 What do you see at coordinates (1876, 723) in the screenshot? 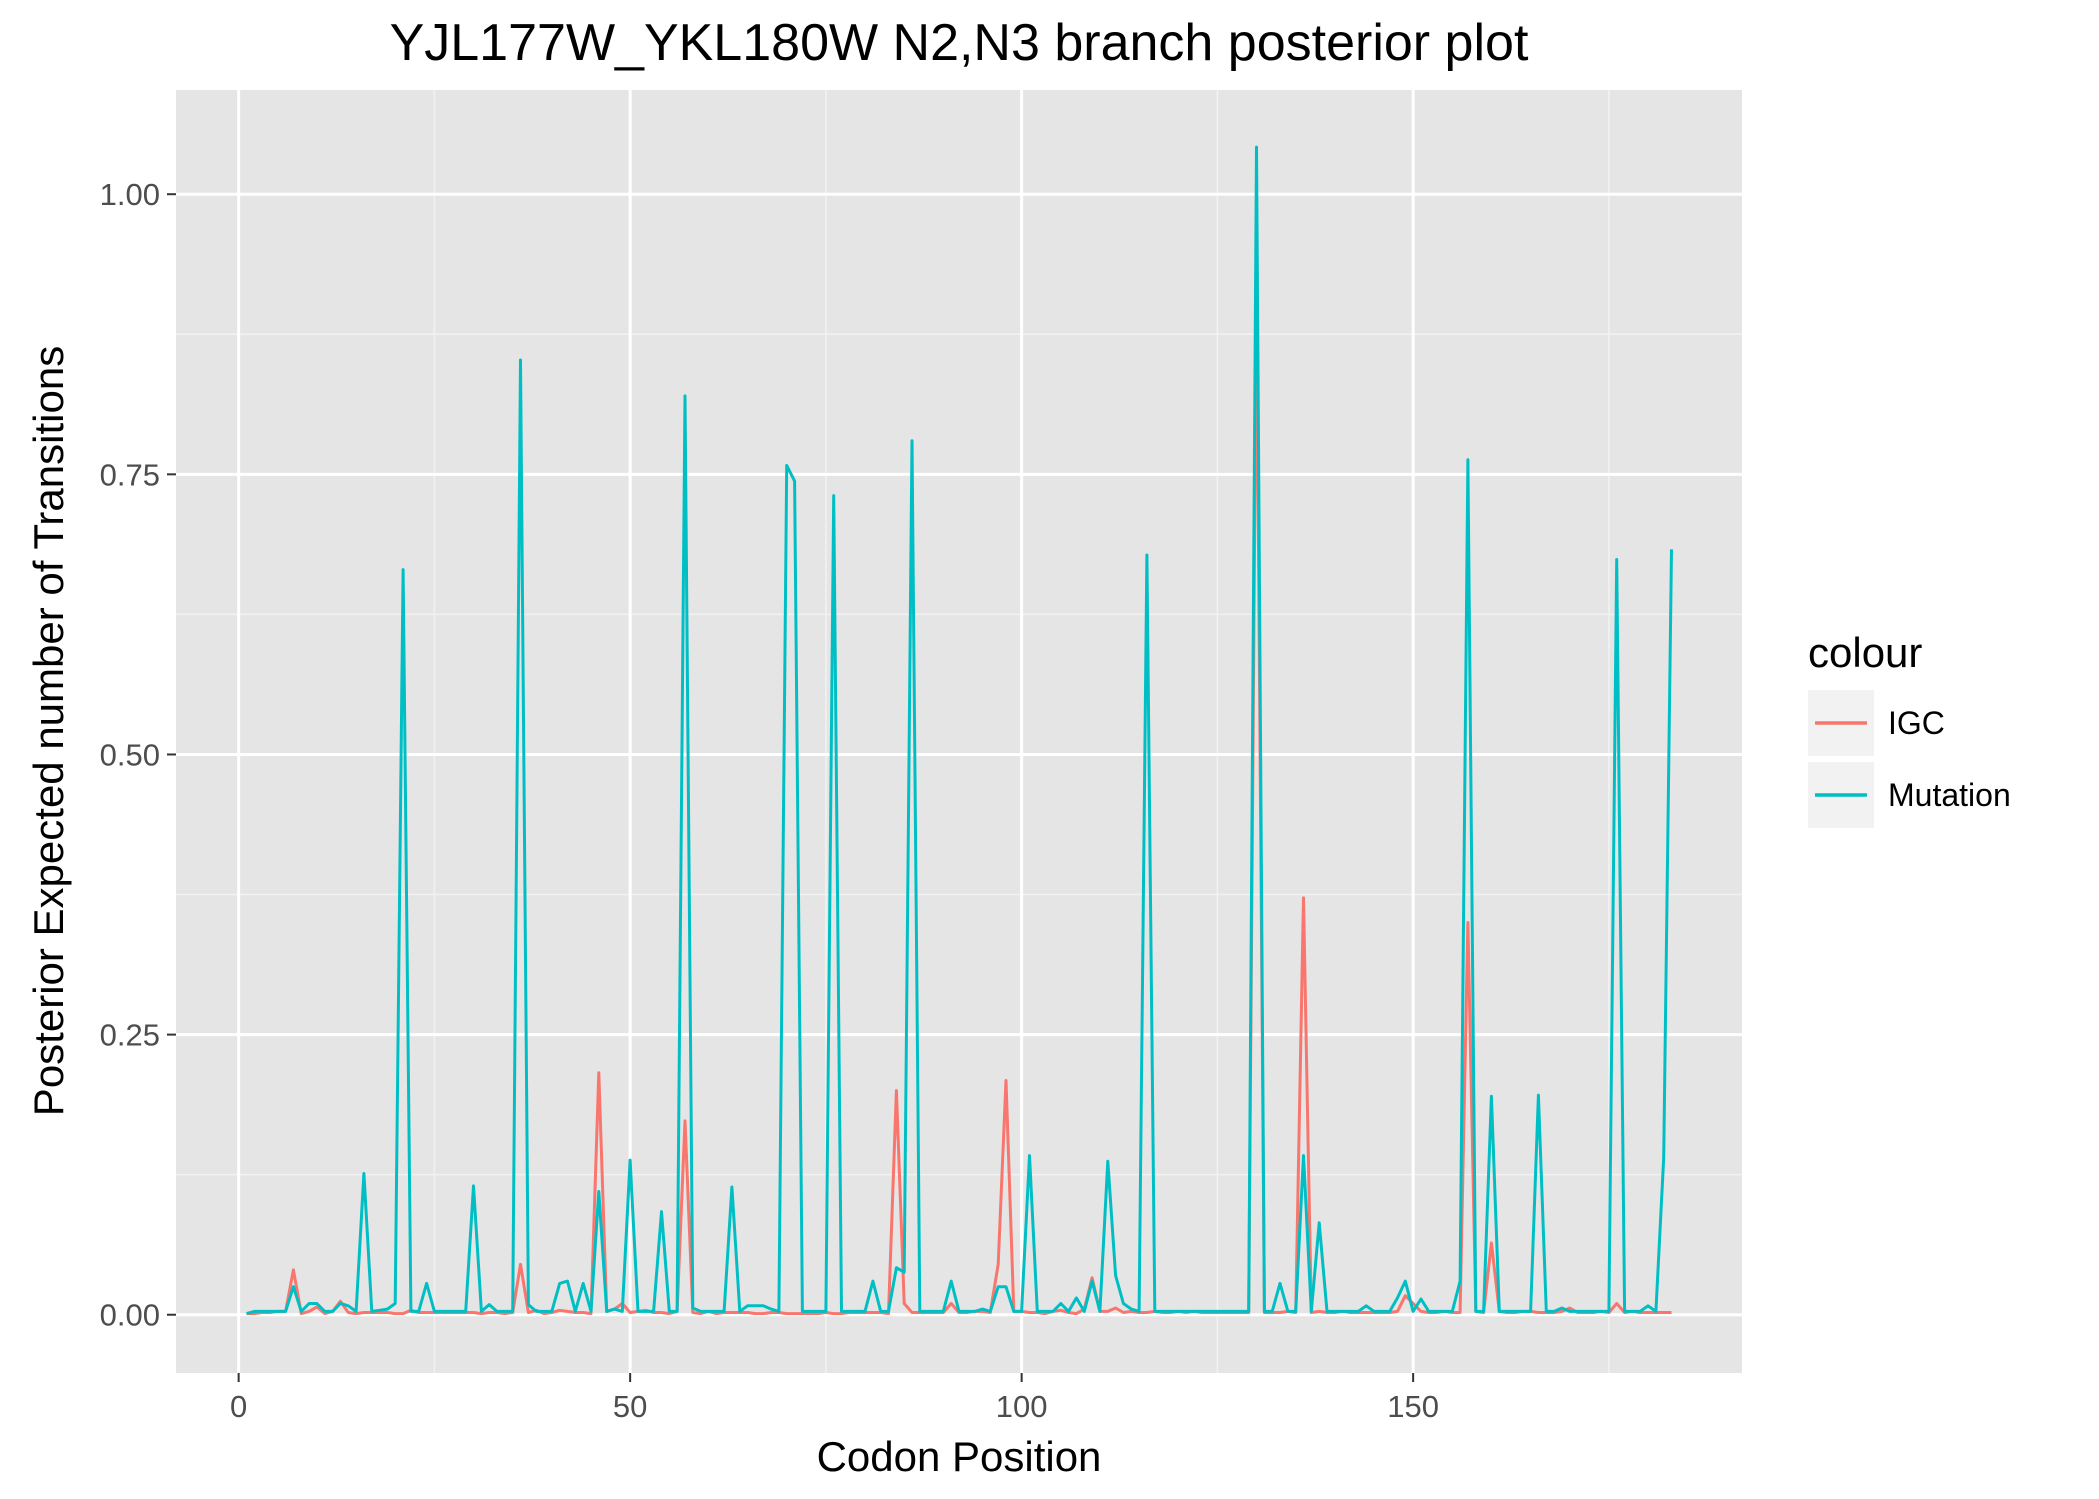
I see `legend-item-igc: IGC` at bounding box center [1876, 723].